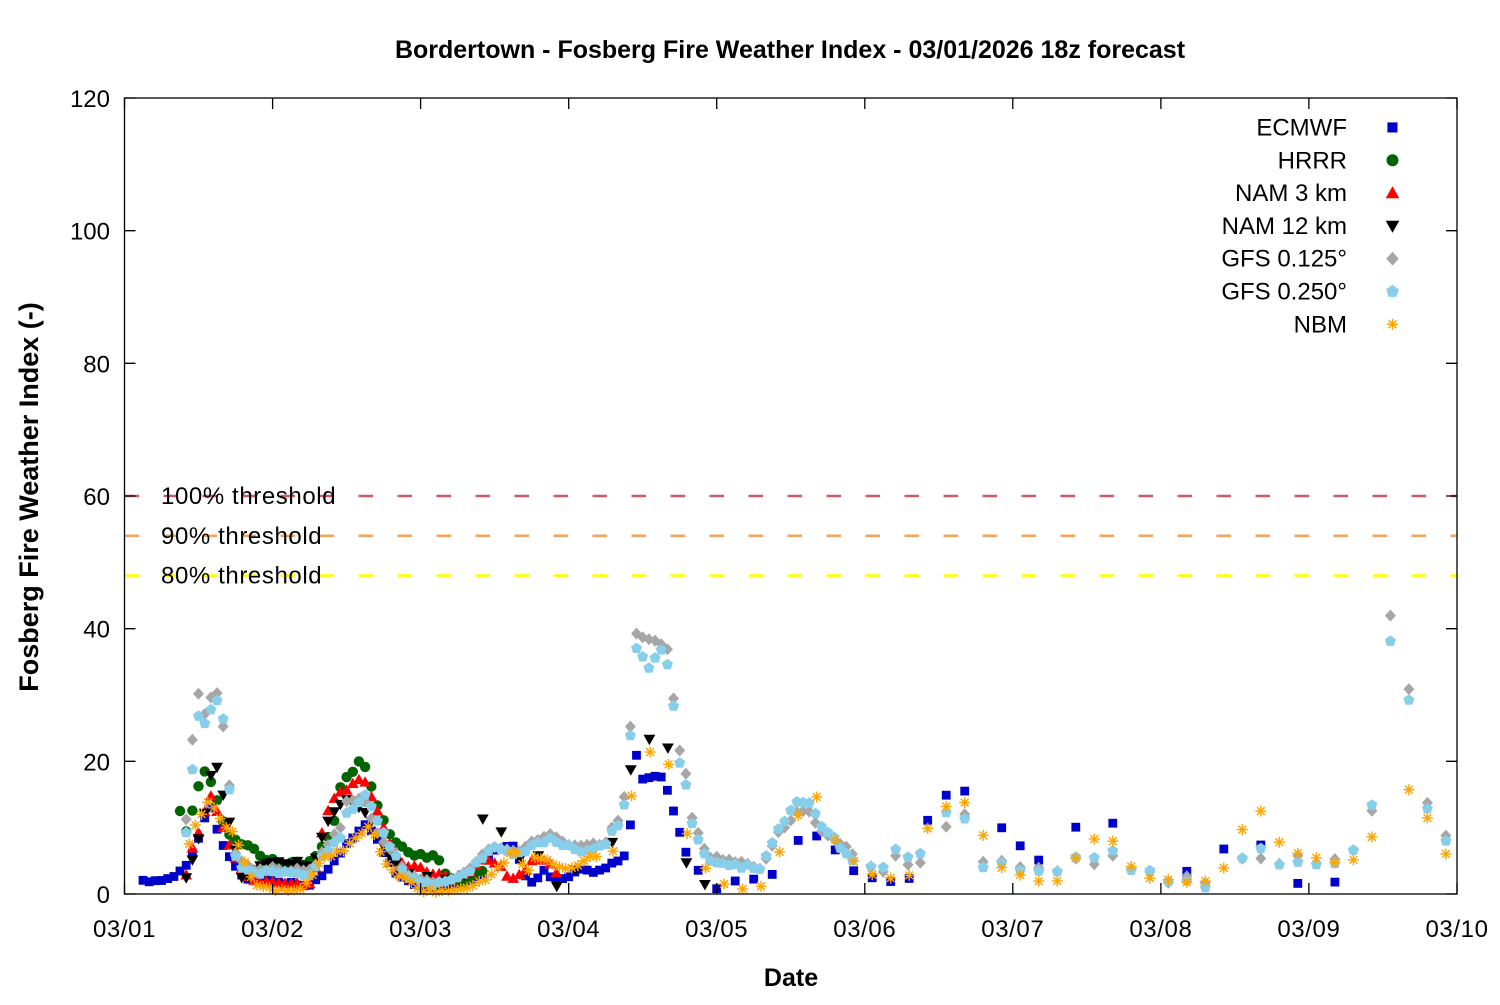  I want to click on svg-text: 120, so click(90, 99).